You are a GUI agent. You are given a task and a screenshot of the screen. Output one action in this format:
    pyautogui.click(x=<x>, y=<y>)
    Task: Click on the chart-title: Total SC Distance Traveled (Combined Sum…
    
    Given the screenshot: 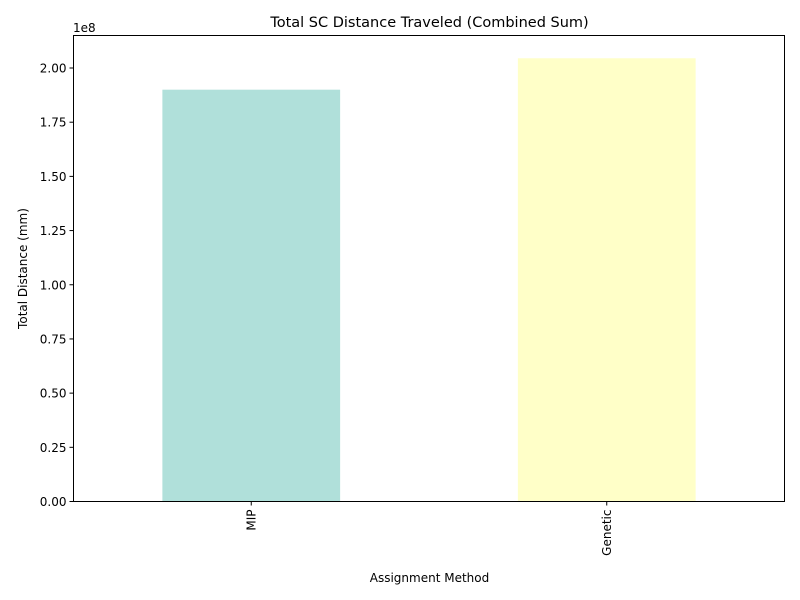 What is the action you would take?
    pyautogui.click(x=428, y=23)
    